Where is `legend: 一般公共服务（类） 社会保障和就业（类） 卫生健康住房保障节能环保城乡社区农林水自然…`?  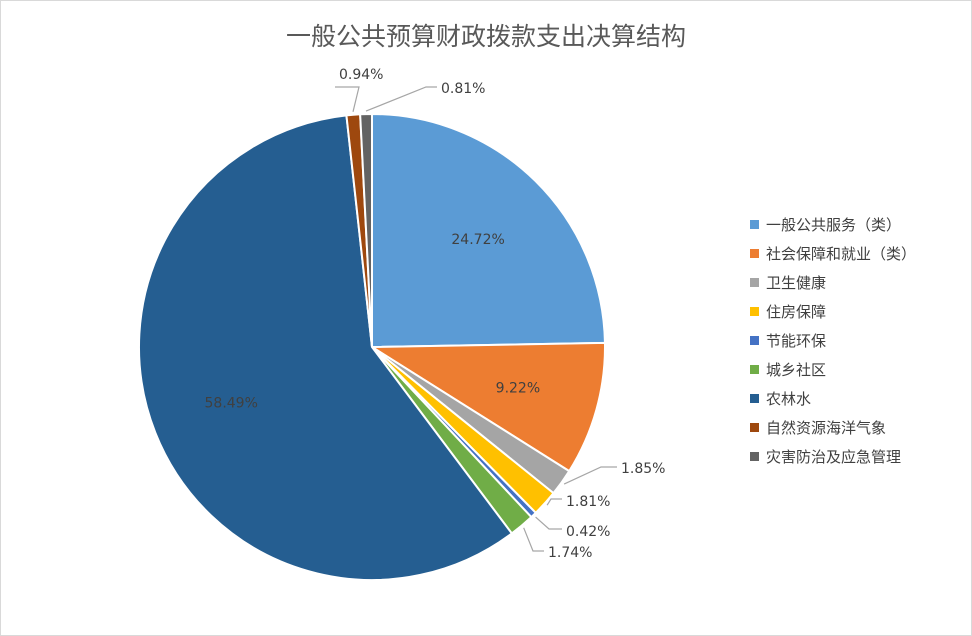
legend: 一般公共服务（类） 社会保障和就业（类） 卫生健康住房保障节能环保城乡社区农林水自然… is located at coordinates (833, 341).